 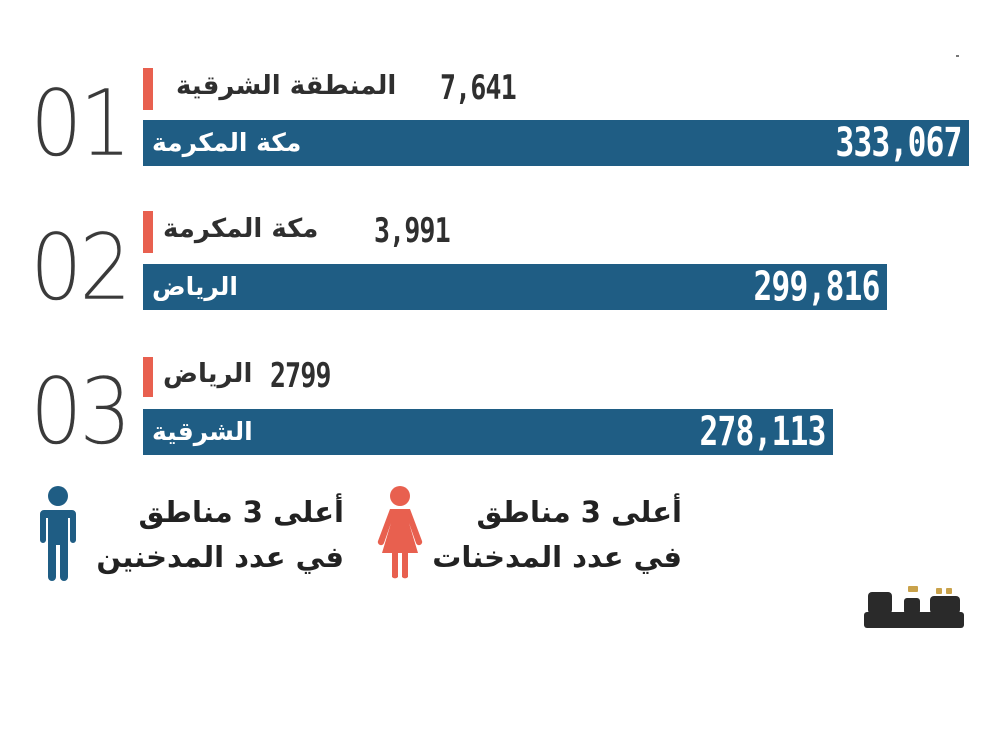 I want to click on rank-label: 03, so click(x=81, y=411).